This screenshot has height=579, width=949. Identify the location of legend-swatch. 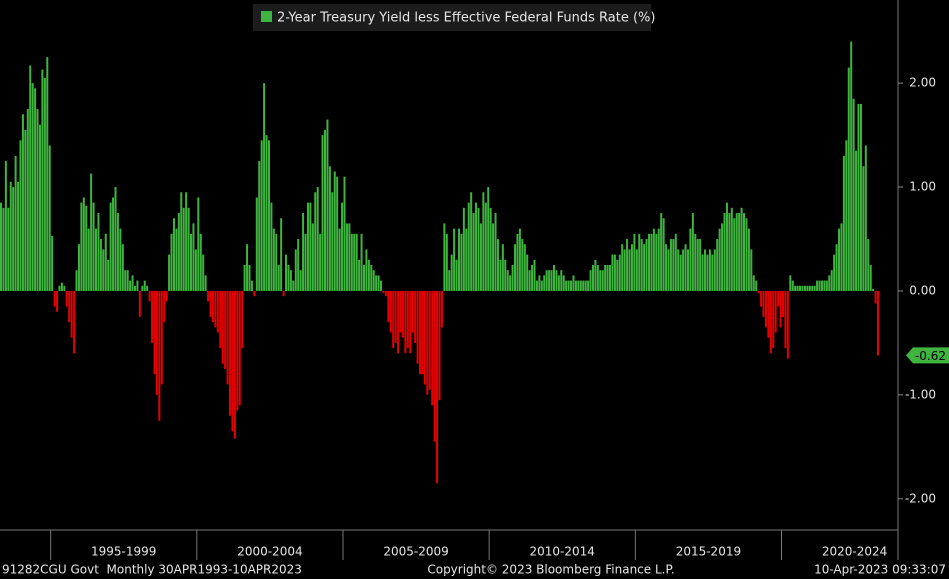
(266, 16).